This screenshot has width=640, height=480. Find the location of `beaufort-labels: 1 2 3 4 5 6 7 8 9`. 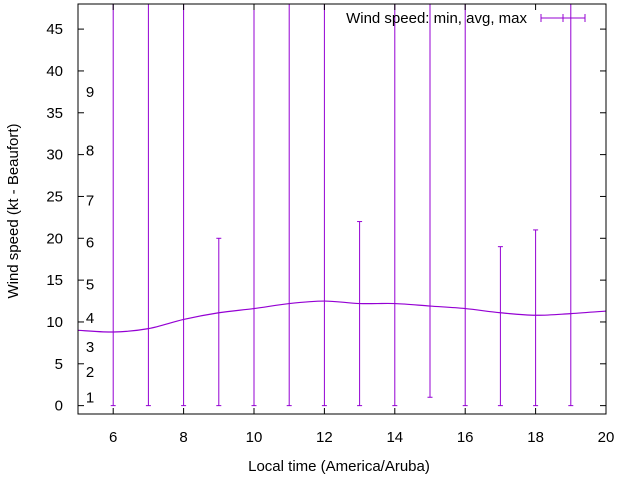

beaufort-labels: 1 2 3 4 5 6 7 8 9 is located at coordinates (90, 245).